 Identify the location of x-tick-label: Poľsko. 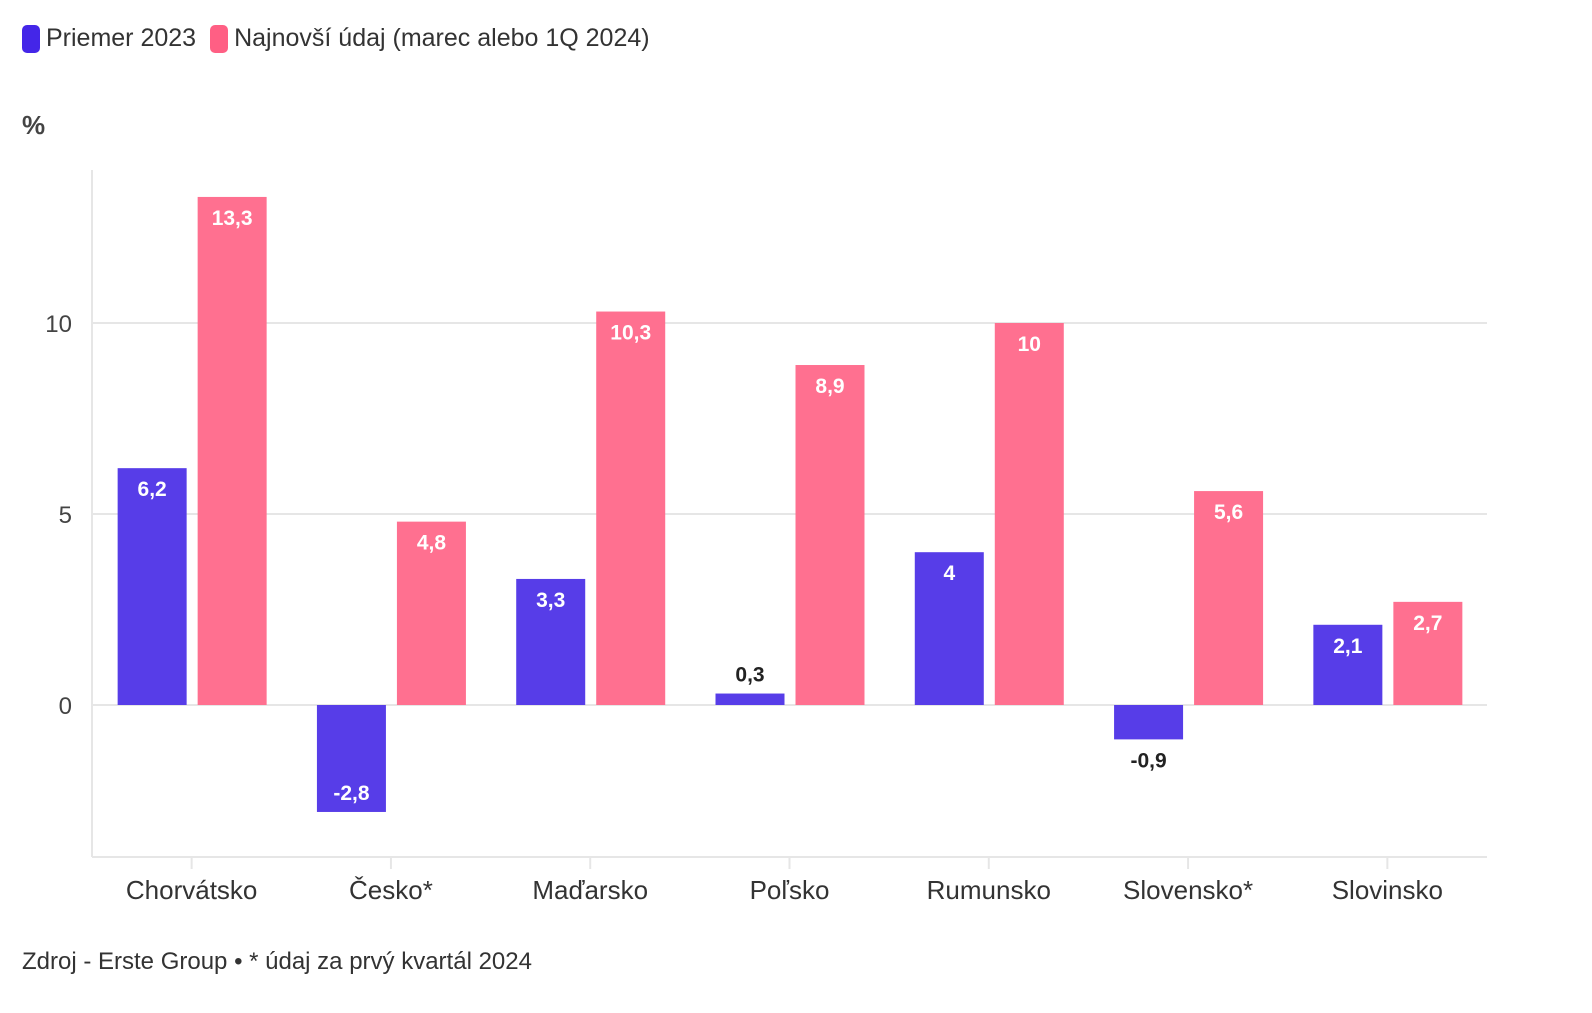
(790, 890).